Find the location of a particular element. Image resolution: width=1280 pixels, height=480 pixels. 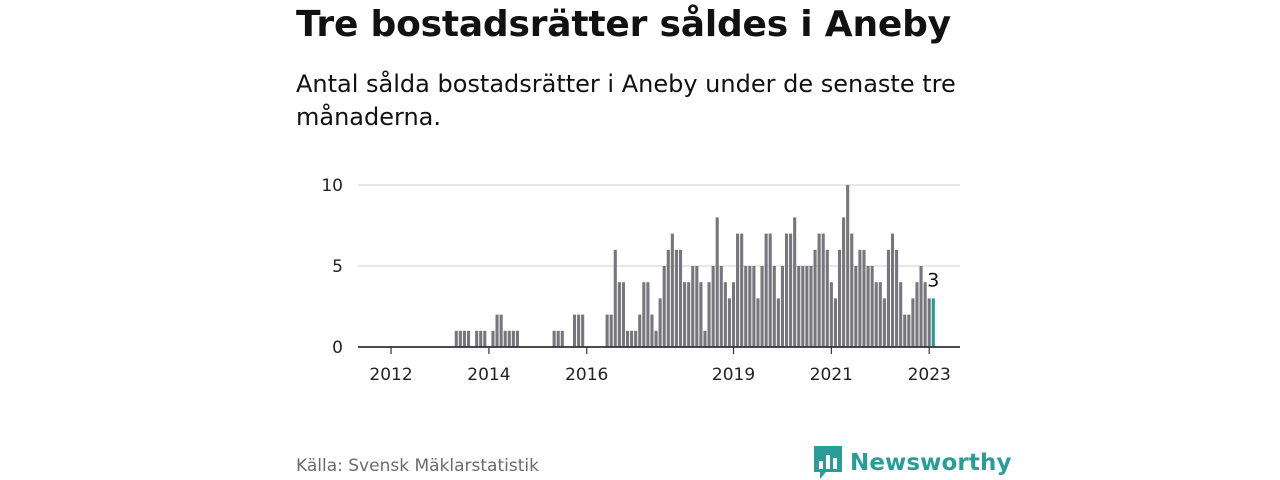

source-note: Källa: Svensk Mäklarstatistik is located at coordinates (417, 466).